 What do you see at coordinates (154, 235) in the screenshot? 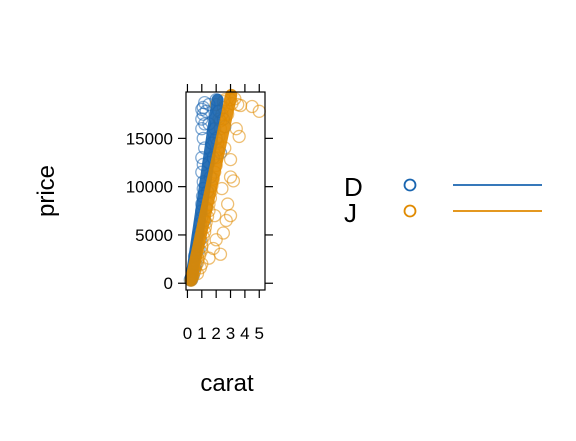
I see `y-tick-label: 5000` at bounding box center [154, 235].